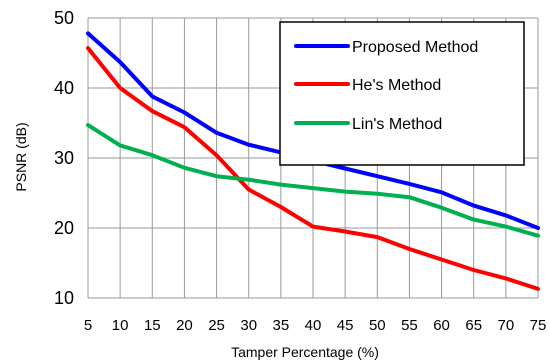  Describe the element at coordinates (538, 325) in the screenshot. I see `x-tick-label: 75` at that location.